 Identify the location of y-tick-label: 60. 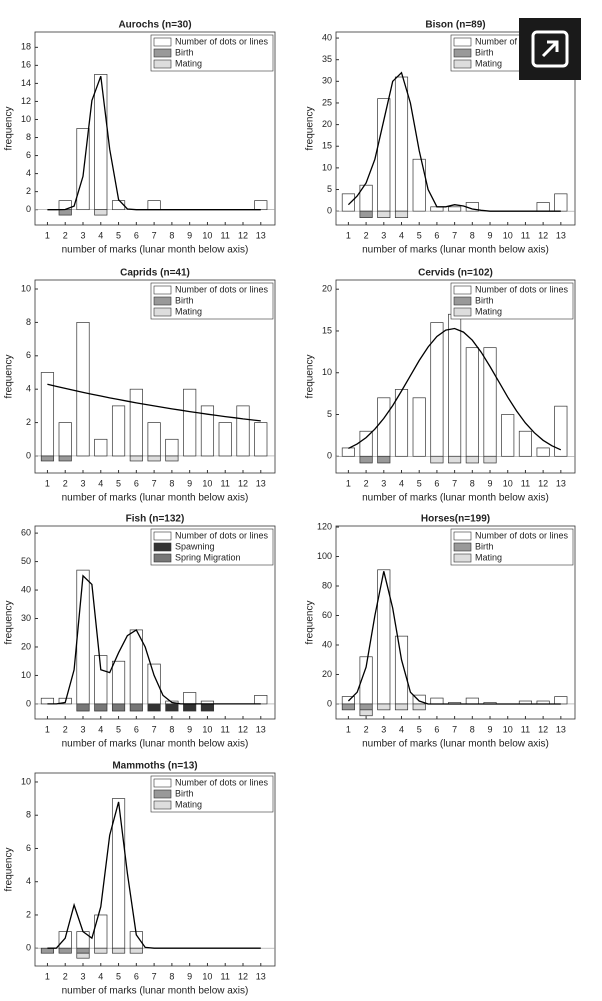
(26, 532).